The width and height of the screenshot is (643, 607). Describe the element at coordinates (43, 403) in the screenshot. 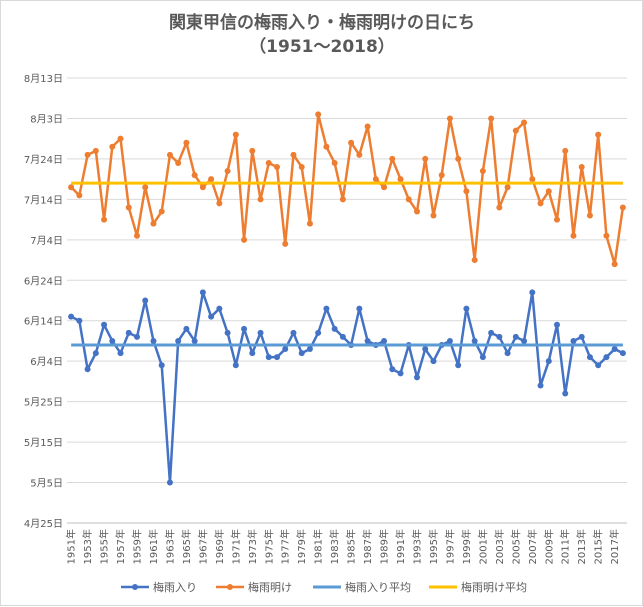

I see `y-tick-label: 5月25日` at that location.